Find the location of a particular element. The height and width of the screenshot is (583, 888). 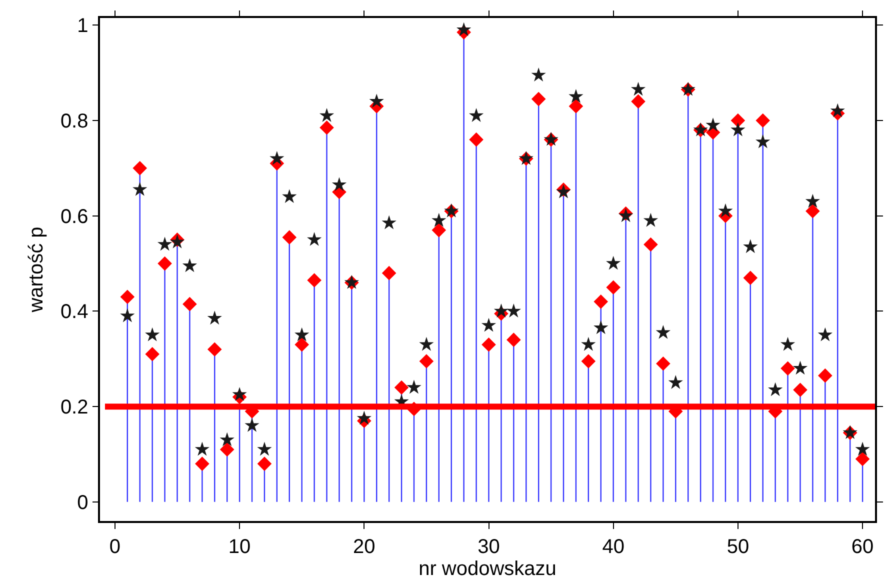

y-tick-label: 1 is located at coordinates (82, 26).